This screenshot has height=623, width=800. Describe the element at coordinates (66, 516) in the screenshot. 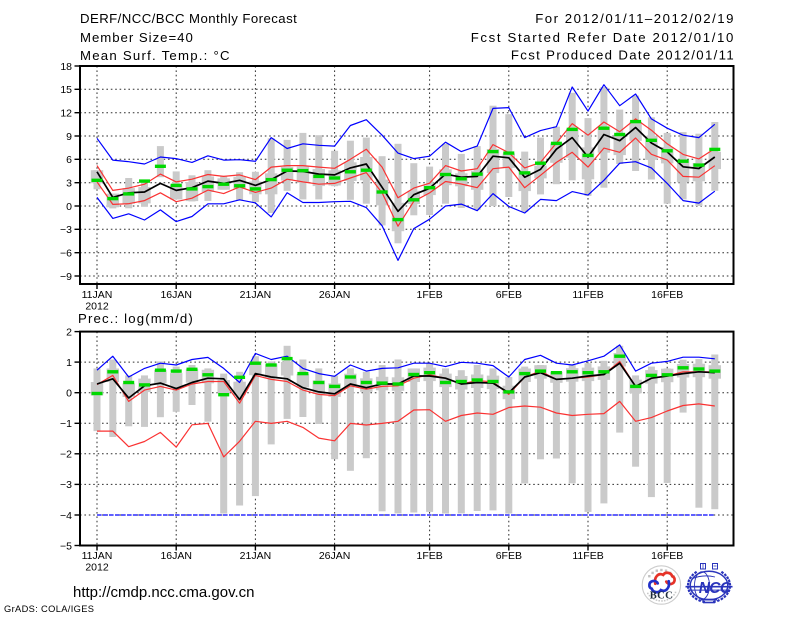

I see `svg-text: −4` at that location.